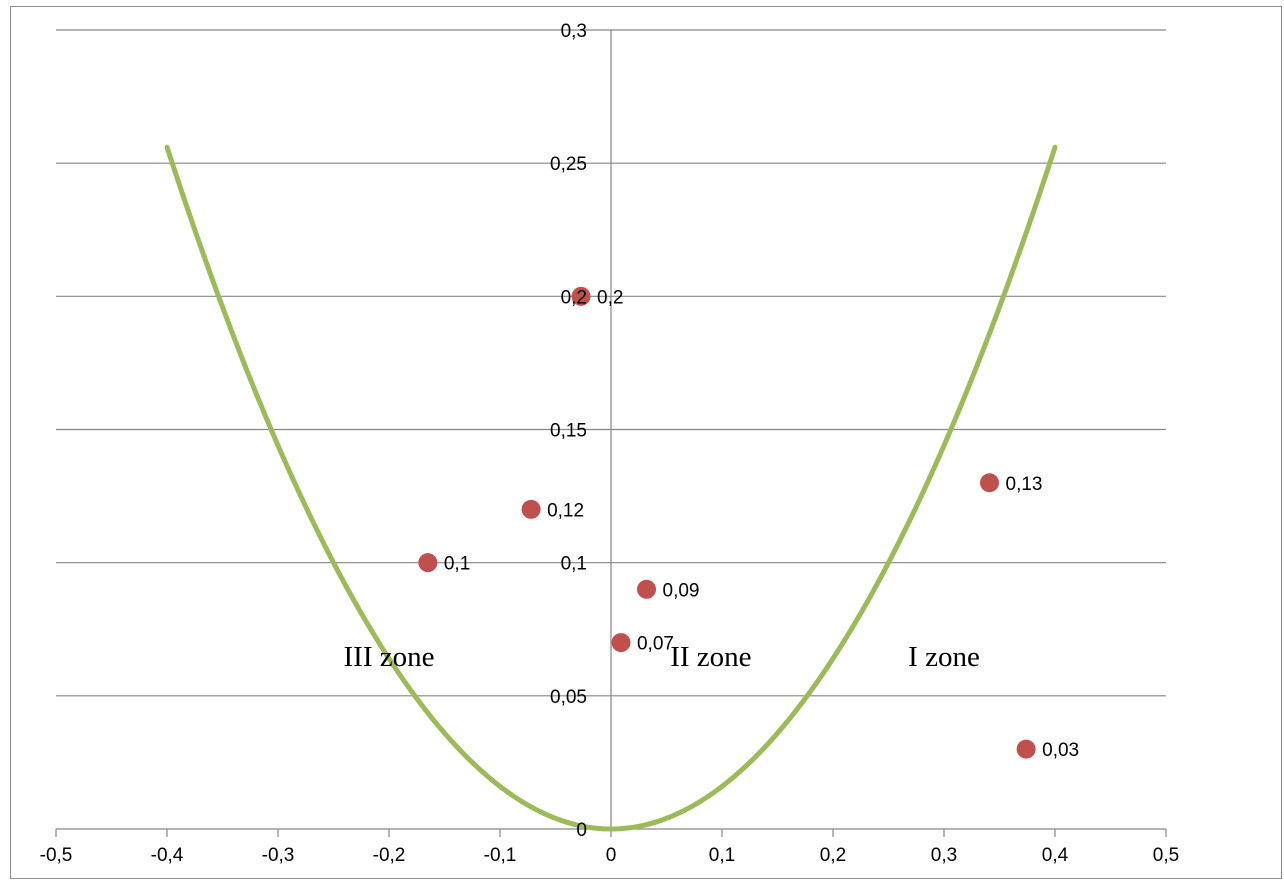 Image resolution: width=1284 pixels, height=881 pixels. Describe the element at coordinates (581, 830) in the screenshot. I see `y-tick-label: 0` at that location.